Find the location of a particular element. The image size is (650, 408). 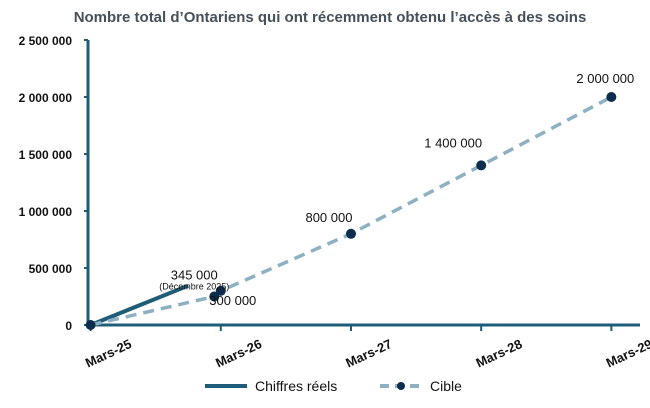

data-label: 300 000 is located at coordinates (232, 300).